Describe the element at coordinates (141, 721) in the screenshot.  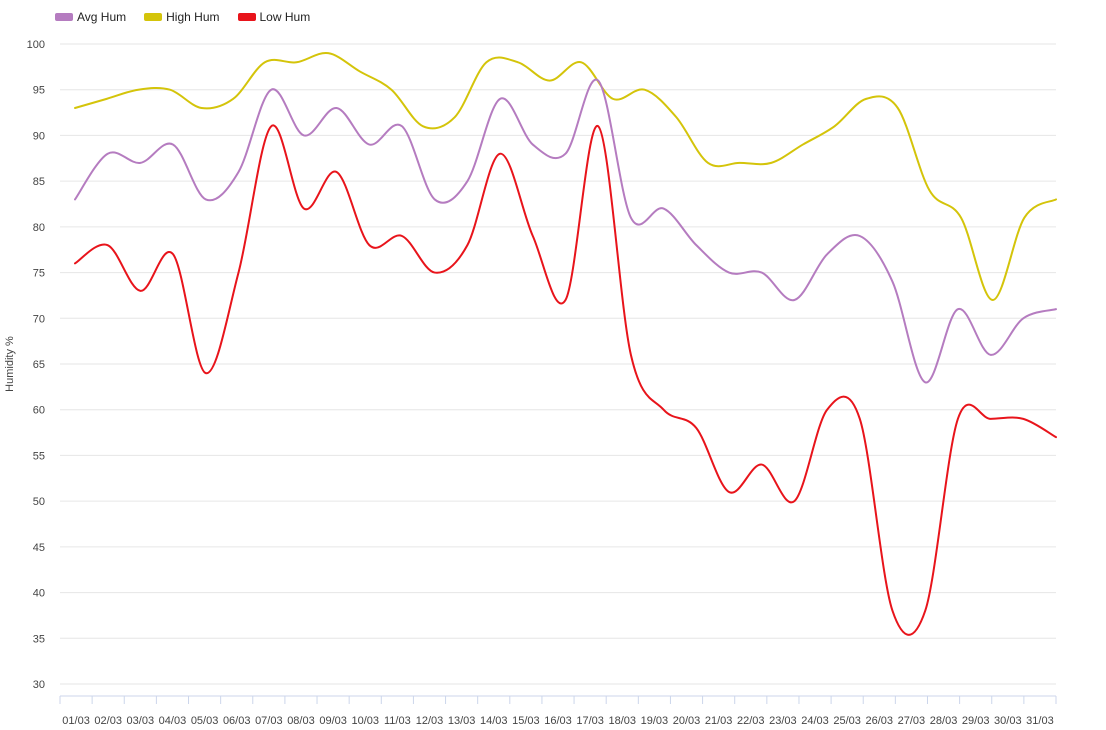
I see `x-tick-label: 03/03` at that location.